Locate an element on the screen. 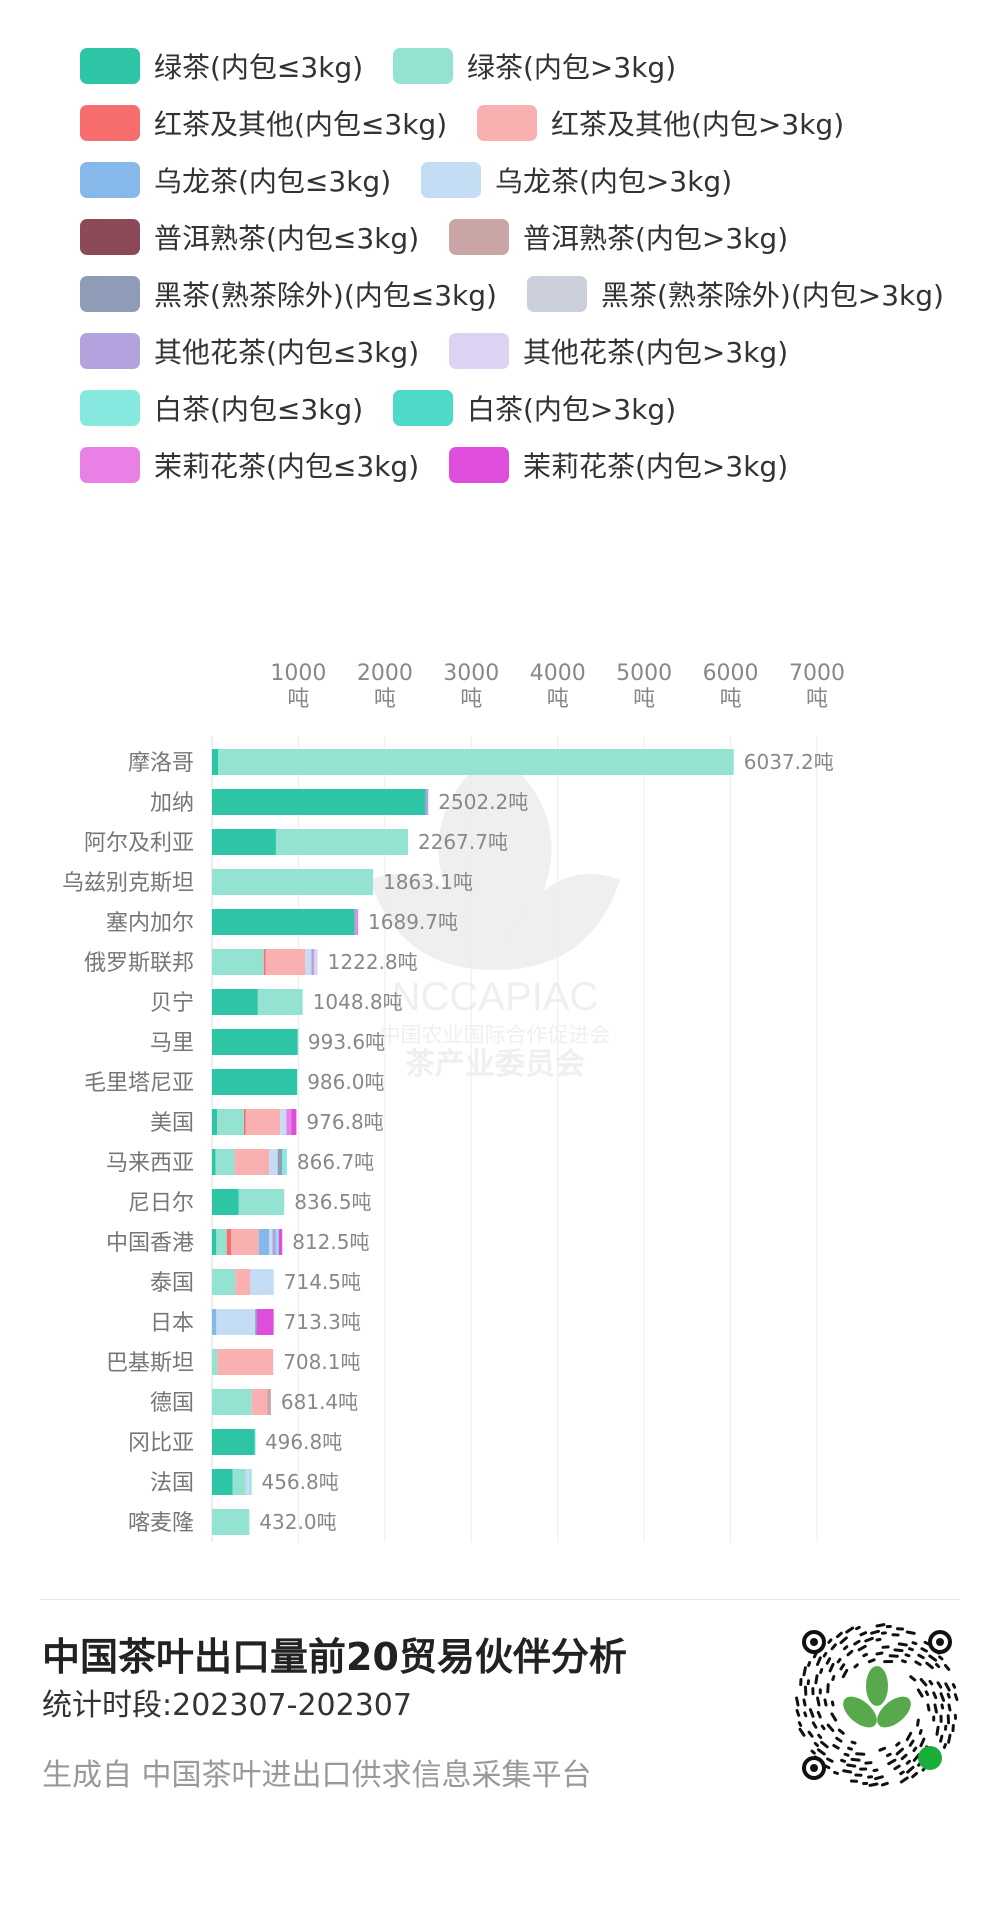 The image size is (1000, 1906). legend-item: 其他花茶(内包>3kg) is located at coordinates (618, 351).